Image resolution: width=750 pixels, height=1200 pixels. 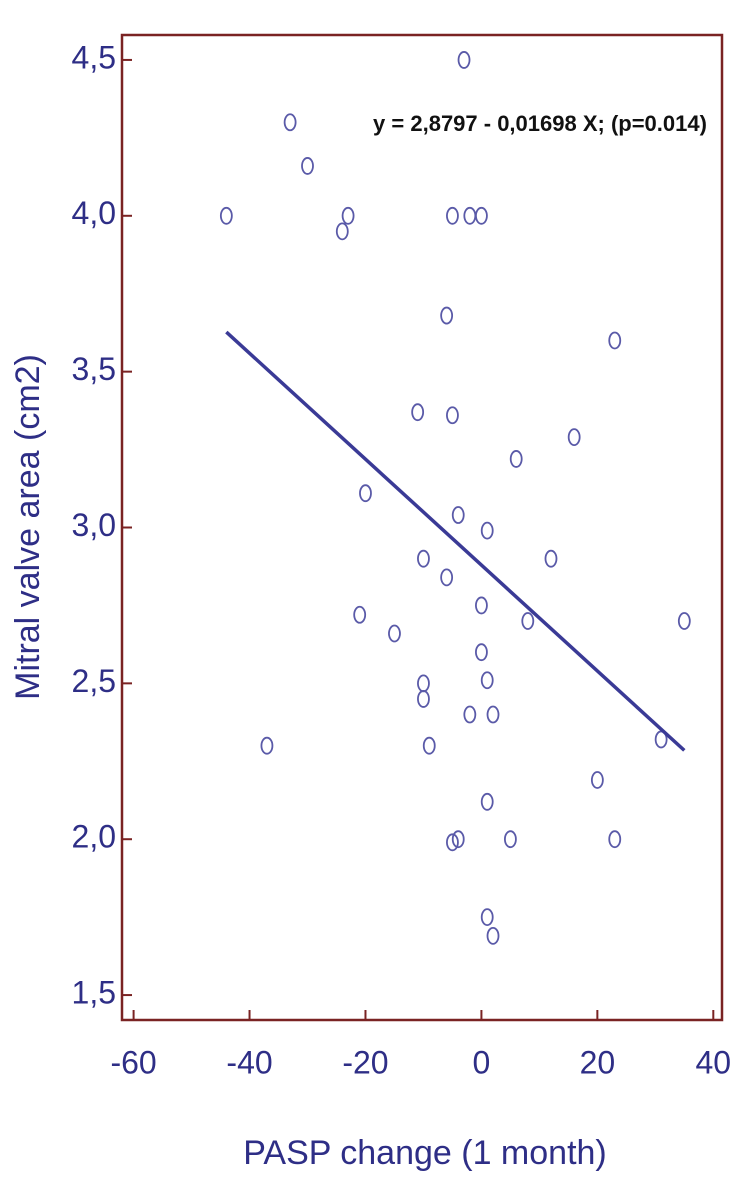 What do you see at coordinates (540, 123) in the screenshot?
I see `equation-annotation: y = 2,8797 - 0,01698 X; (p=0.014)` at bounding box center [540, 123].